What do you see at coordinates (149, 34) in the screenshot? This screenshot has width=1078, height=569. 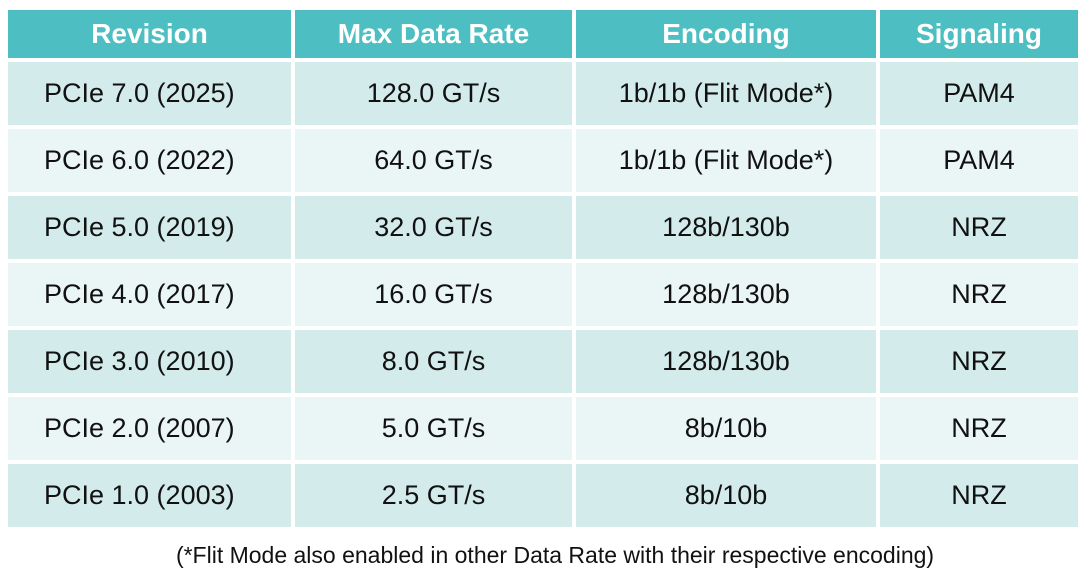 I see `header-revision: Revision` at bounding box center [149, 34].